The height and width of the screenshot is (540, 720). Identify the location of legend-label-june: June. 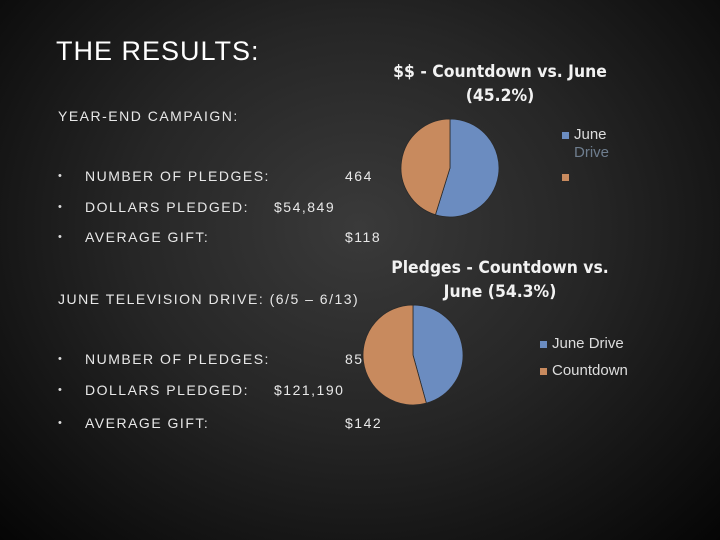
(590, 134).